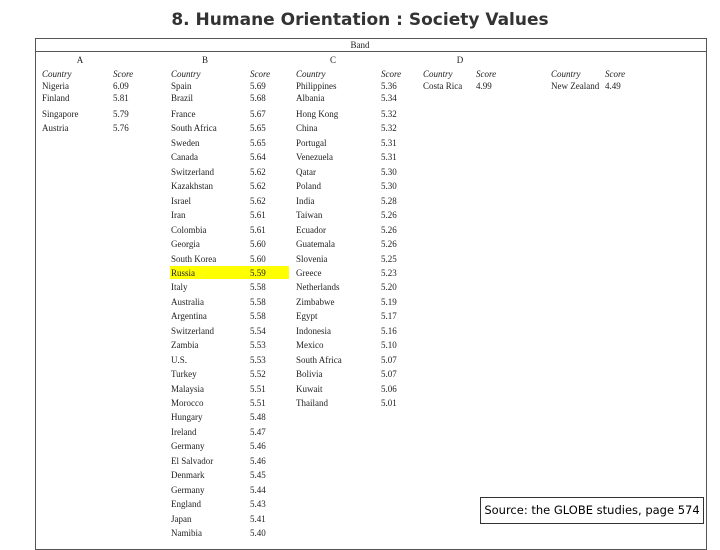 The width and height of the screenshot is (720, 550). What do you see at coordinates (310, 98) in the screenshot?
I see `country: Albania` at bounding box center [310, 98].